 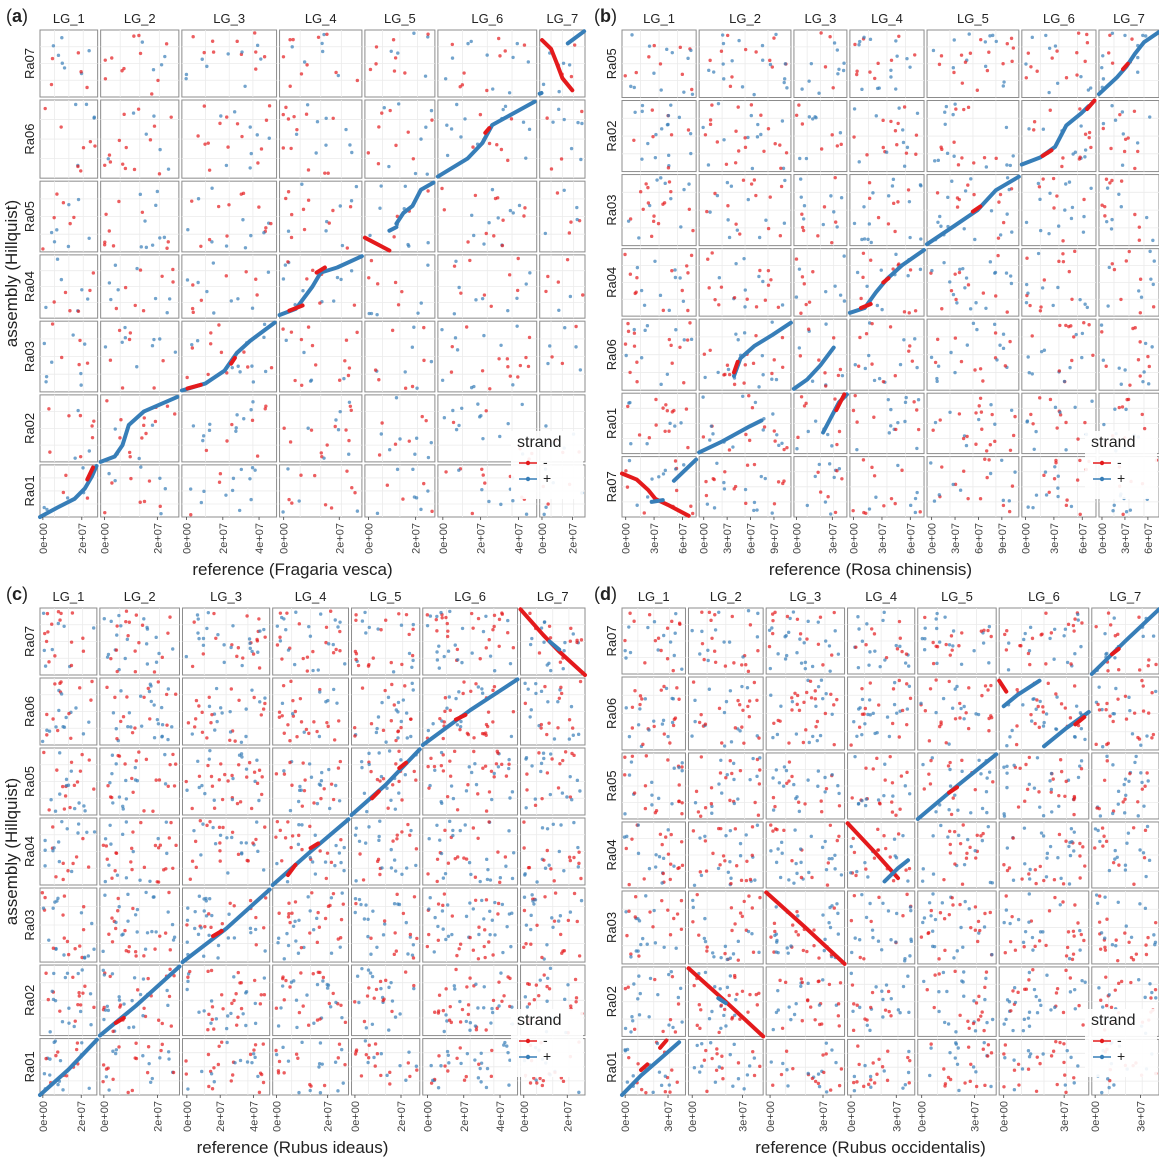 I want to click on x-tick-label: 0e+00, so click(x=188, y=538).